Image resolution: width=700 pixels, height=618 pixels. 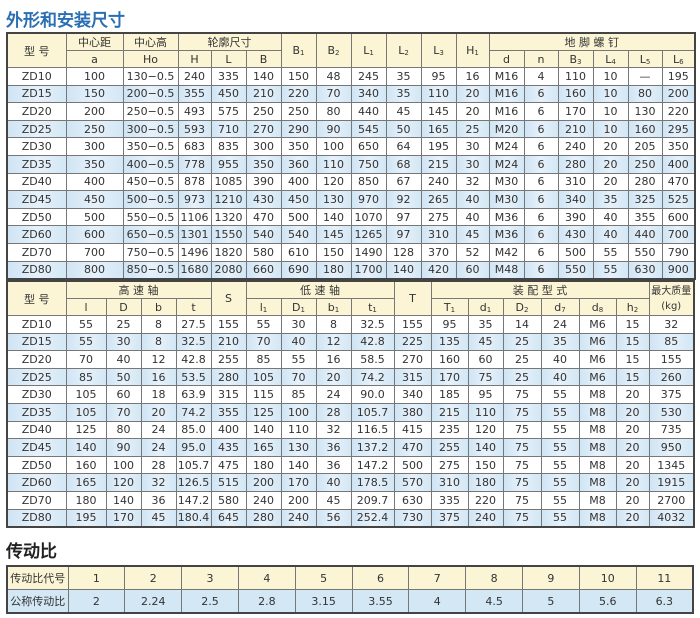 I want to click on value-cell: 155, so click(x=228, y=324).